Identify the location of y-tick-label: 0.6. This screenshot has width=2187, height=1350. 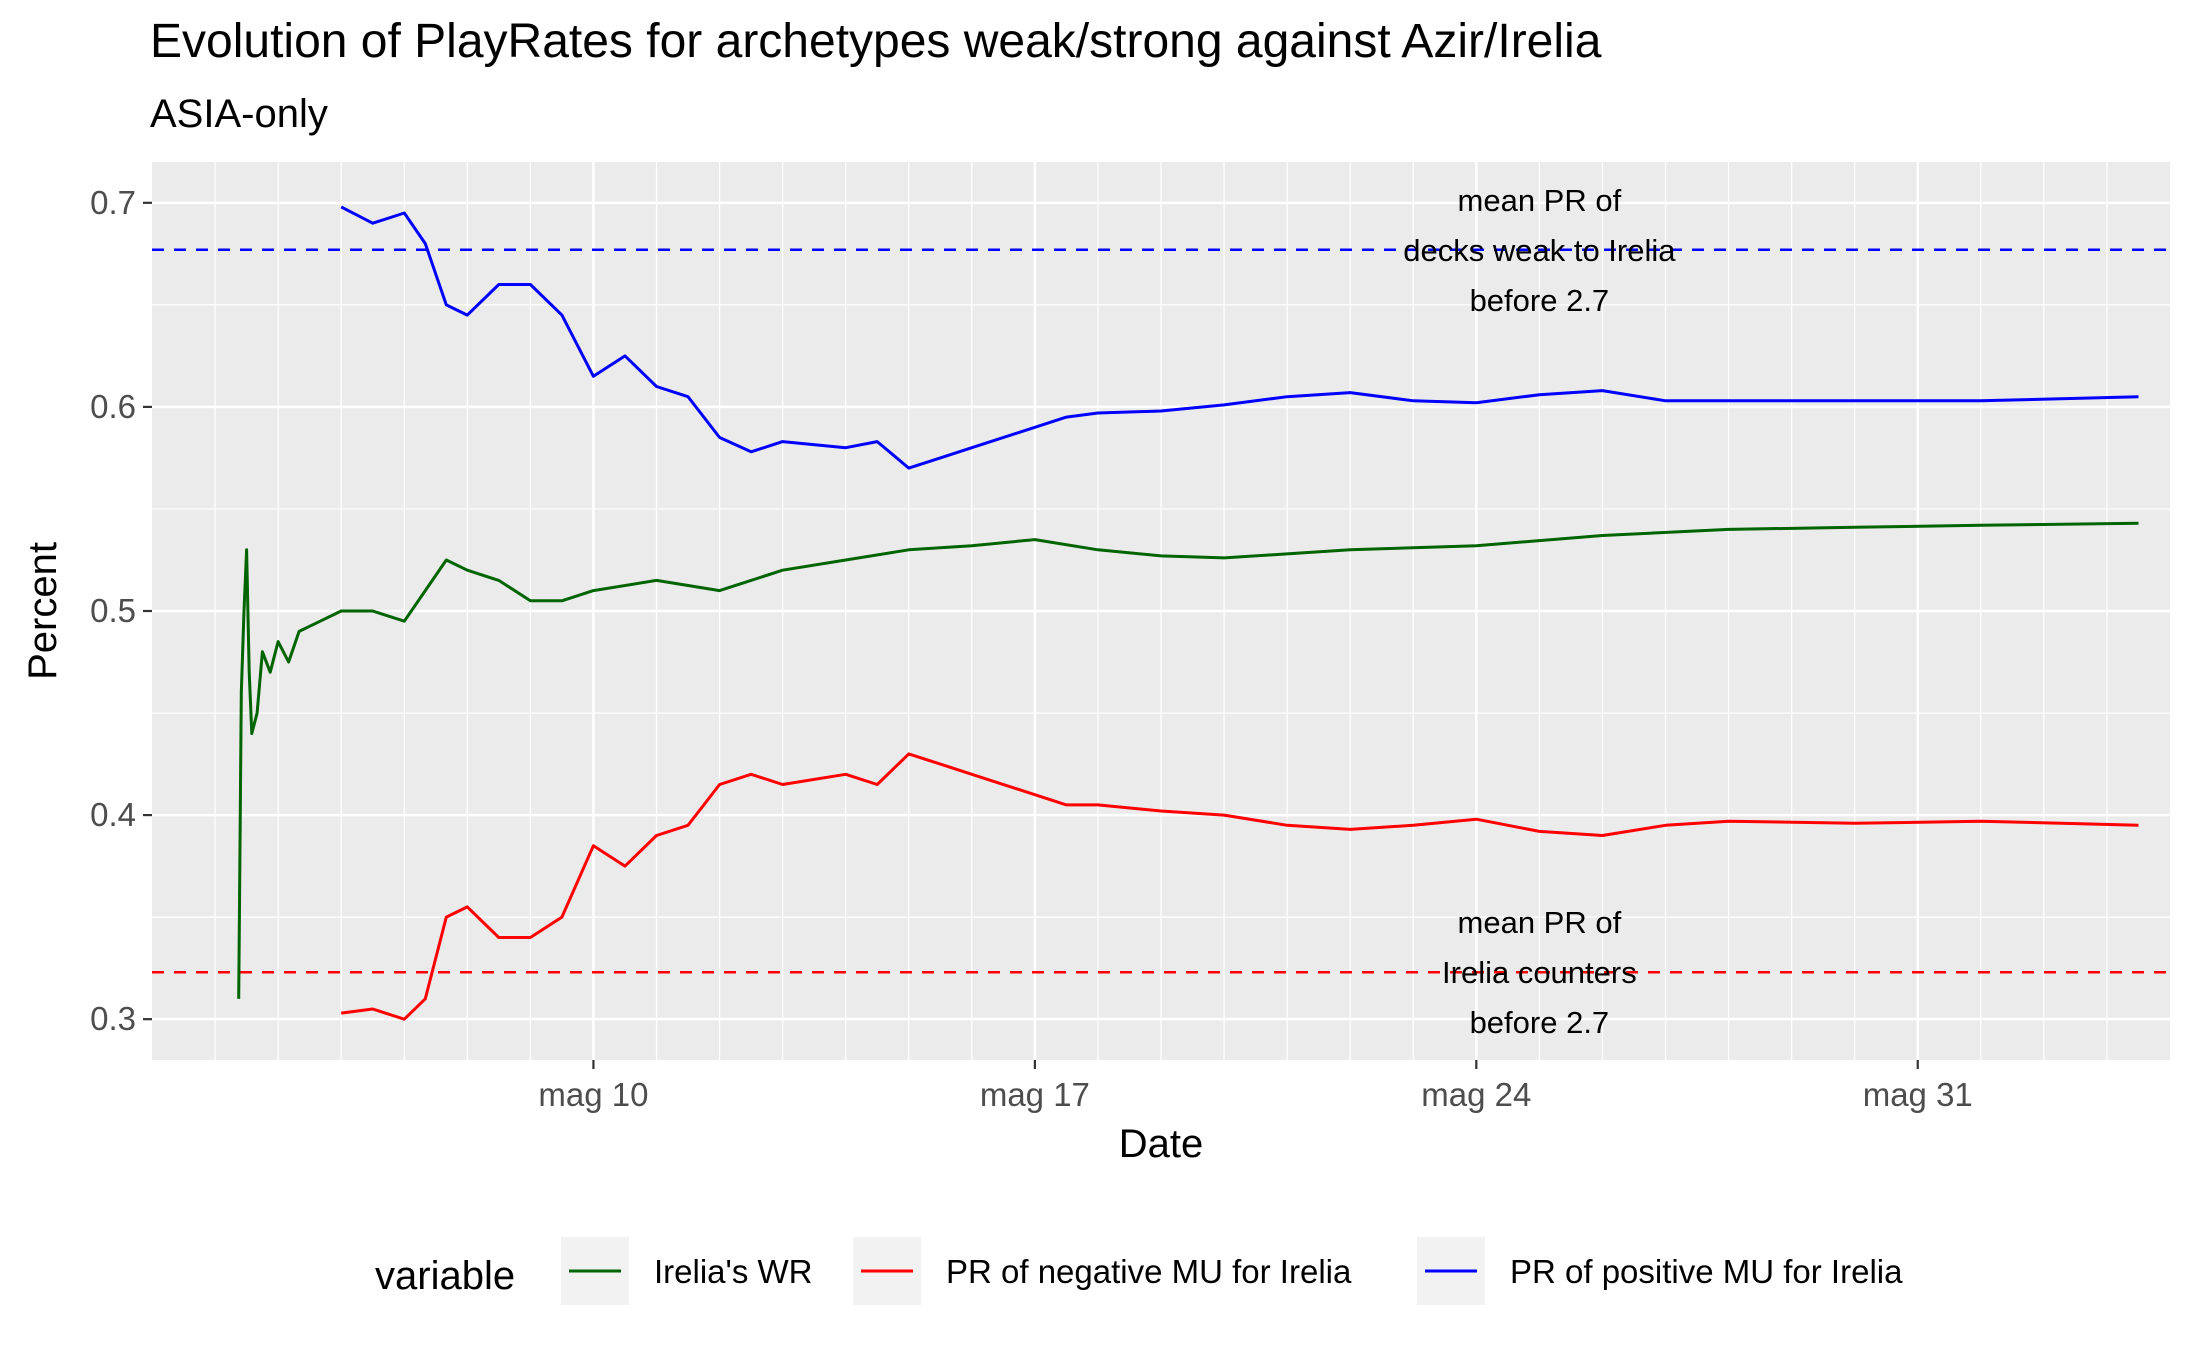
(113, 406).